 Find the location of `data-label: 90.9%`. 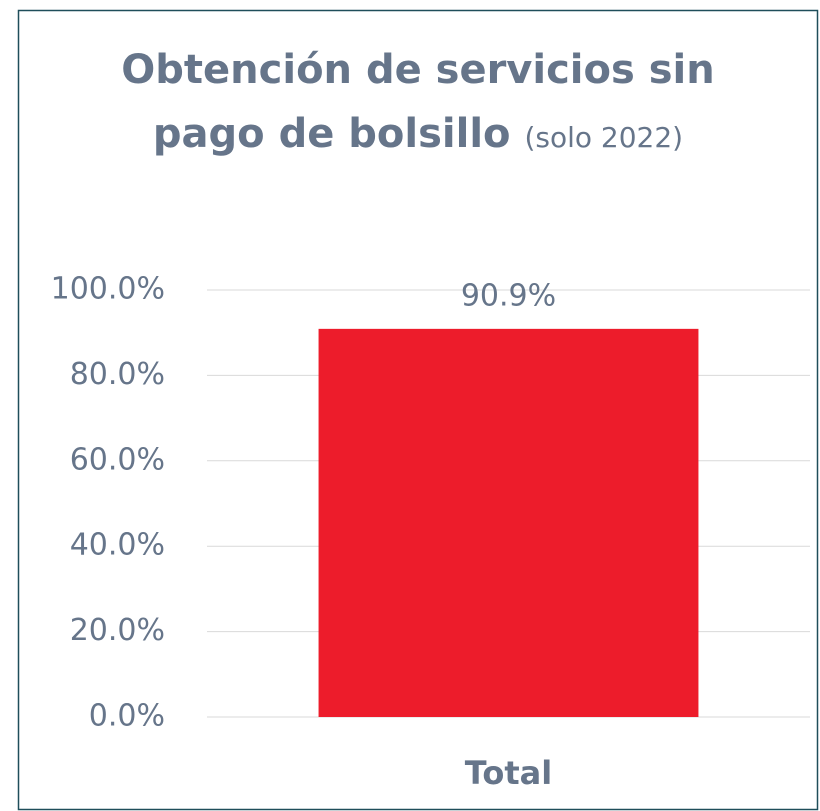

data-label: 90.9% is located at coordinates (508, 295).